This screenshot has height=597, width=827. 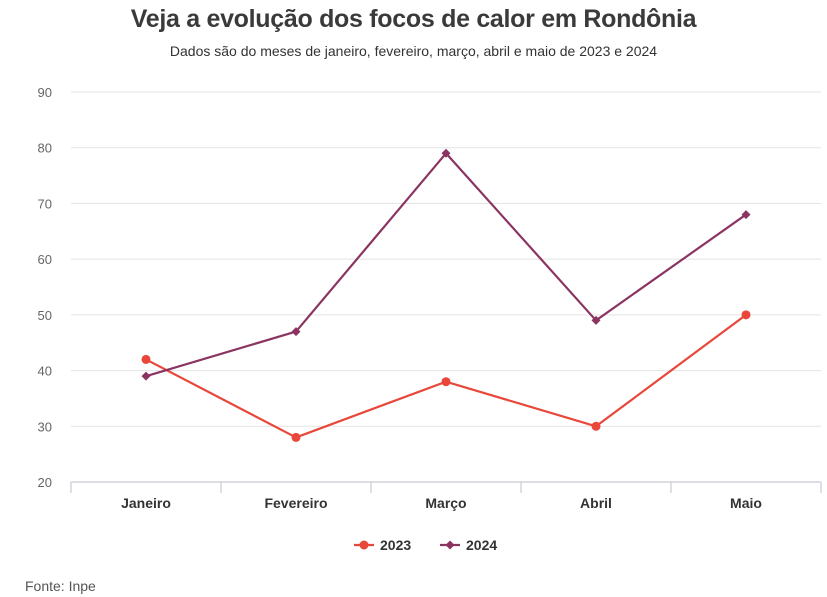 What do you see at coordinates (45, 92) in the screenshot?
I see `y-tick-label: 90` at bounding box center [45, 92].